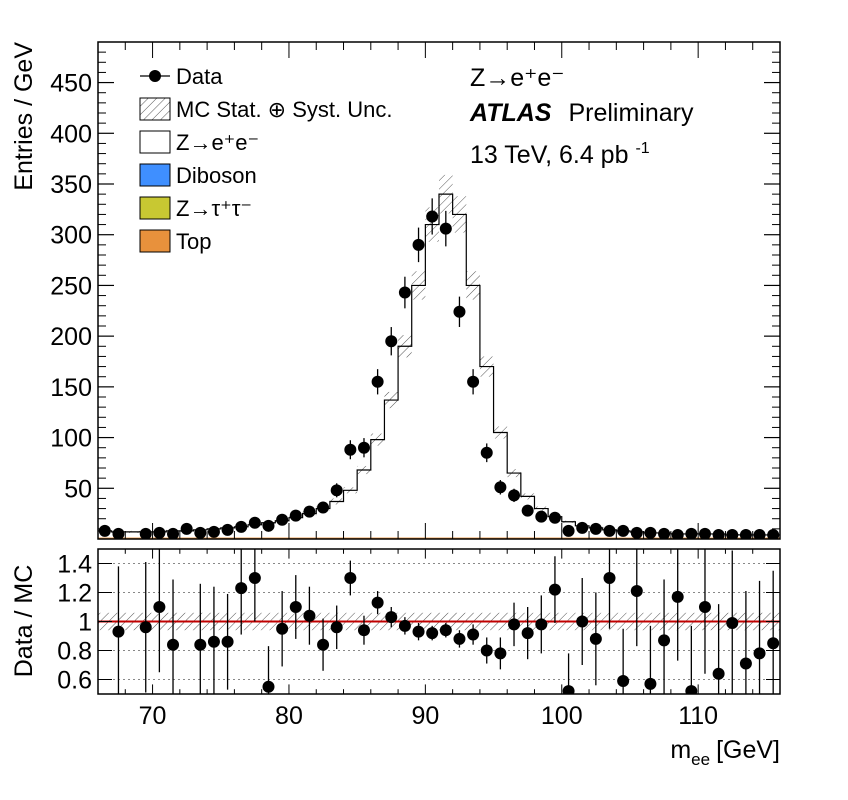 Image resolution: width=848 pixels, height=800 pixels. Describe the element at coordinates (85, 623) in the screenshot. I see `ratio-y-tick-label: 1` at that location.